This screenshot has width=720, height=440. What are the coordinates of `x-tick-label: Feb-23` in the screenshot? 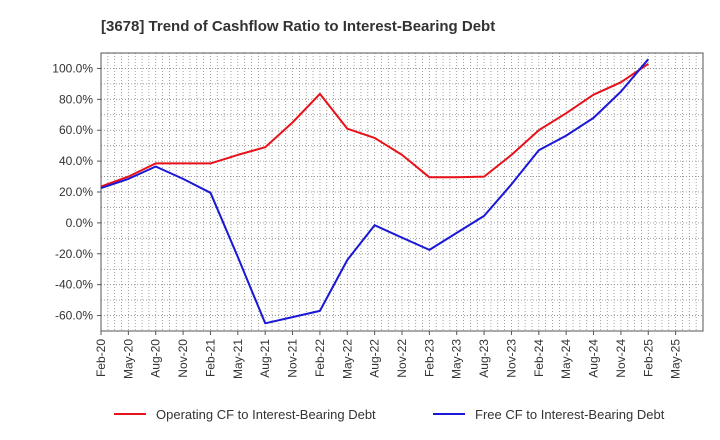 It's located at (429, 358).